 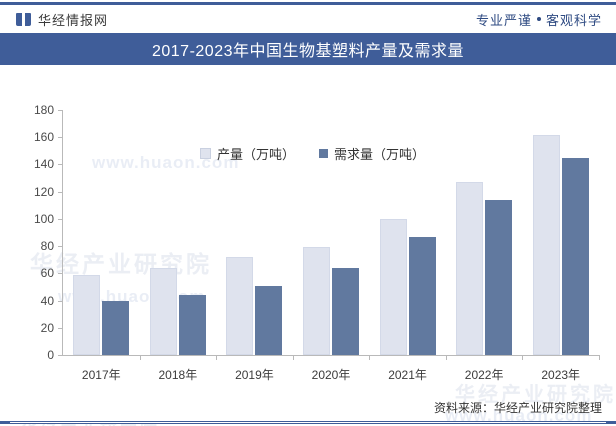 What do you see at coordinates (205, 153) in the screenshot?
I see `legend-swatch-production` at bounding box center [205, 153].